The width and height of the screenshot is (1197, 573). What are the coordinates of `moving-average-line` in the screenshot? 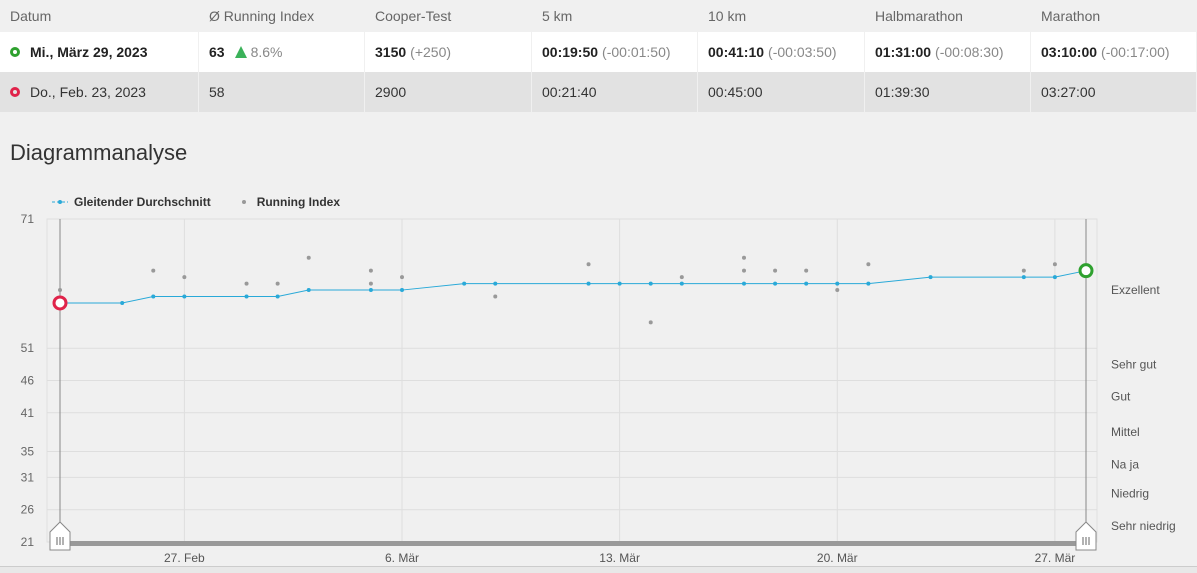 It's located at (573, 287).